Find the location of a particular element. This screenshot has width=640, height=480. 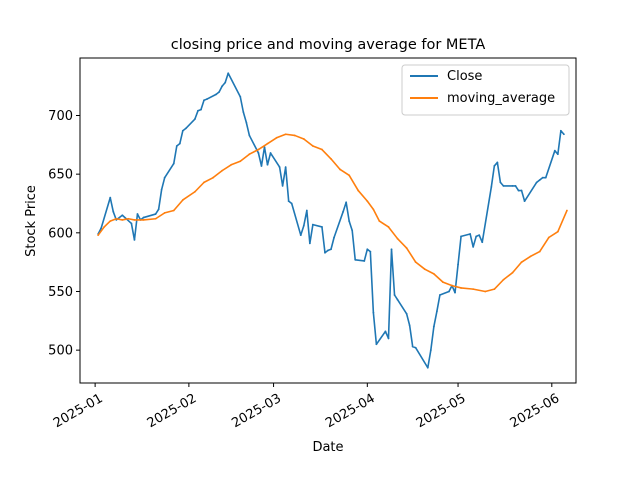

legend-label-close: Close is located at coordinates (464, 76).